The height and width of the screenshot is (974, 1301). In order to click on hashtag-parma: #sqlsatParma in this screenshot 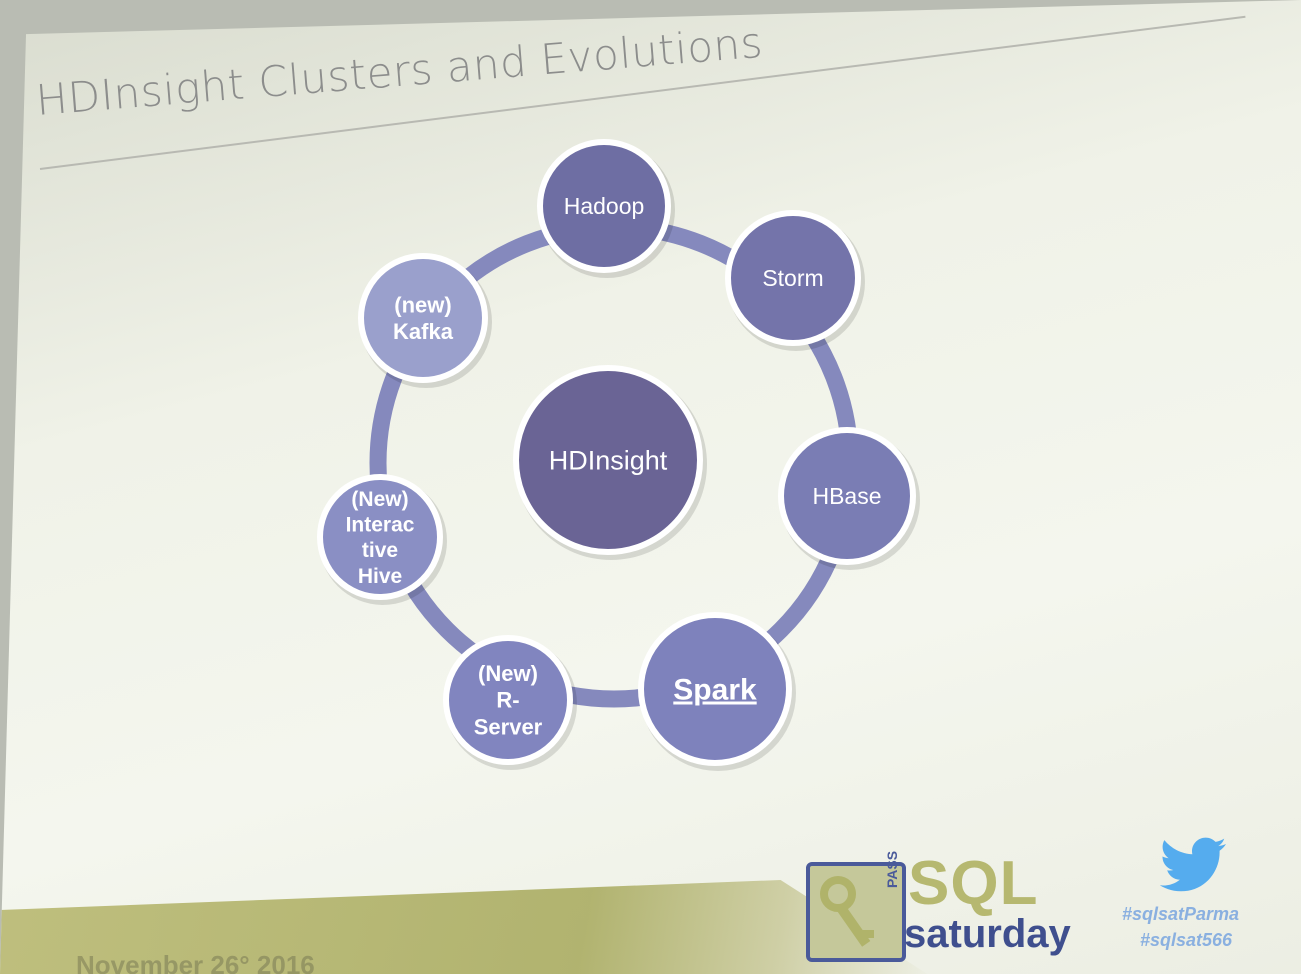, I will do `click(1181, 914)`.